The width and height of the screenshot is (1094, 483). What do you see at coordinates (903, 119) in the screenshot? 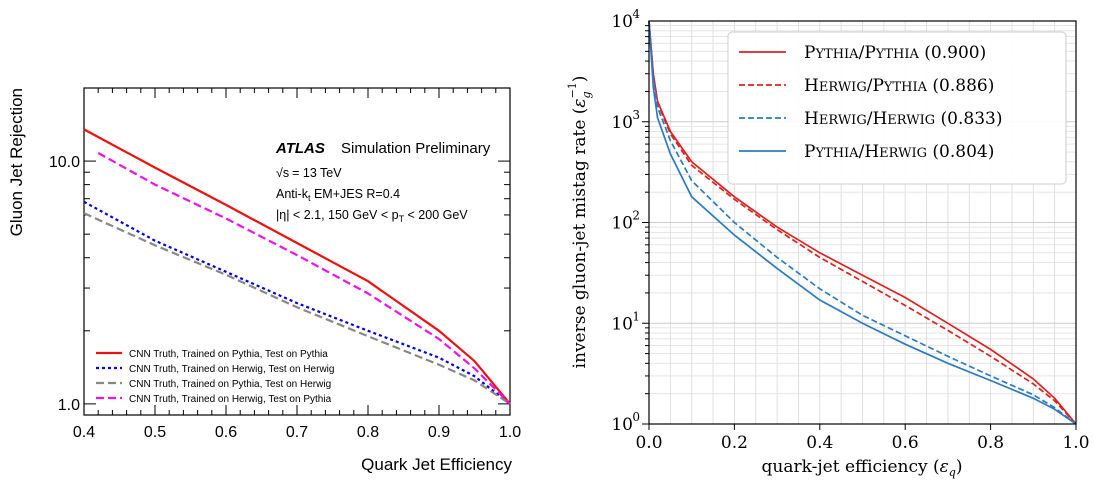
I see `right-legend-label: HERWIG/HERWIG (0.833)` at bounding box center [903, 119].